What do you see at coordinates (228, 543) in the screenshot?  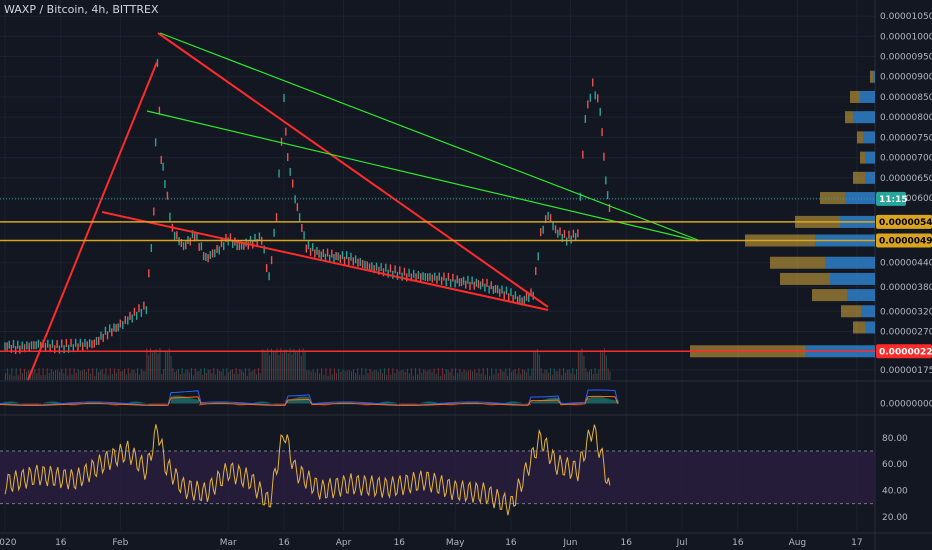 I see `time-tick-label: Mar` at bounding box center [228, 543].